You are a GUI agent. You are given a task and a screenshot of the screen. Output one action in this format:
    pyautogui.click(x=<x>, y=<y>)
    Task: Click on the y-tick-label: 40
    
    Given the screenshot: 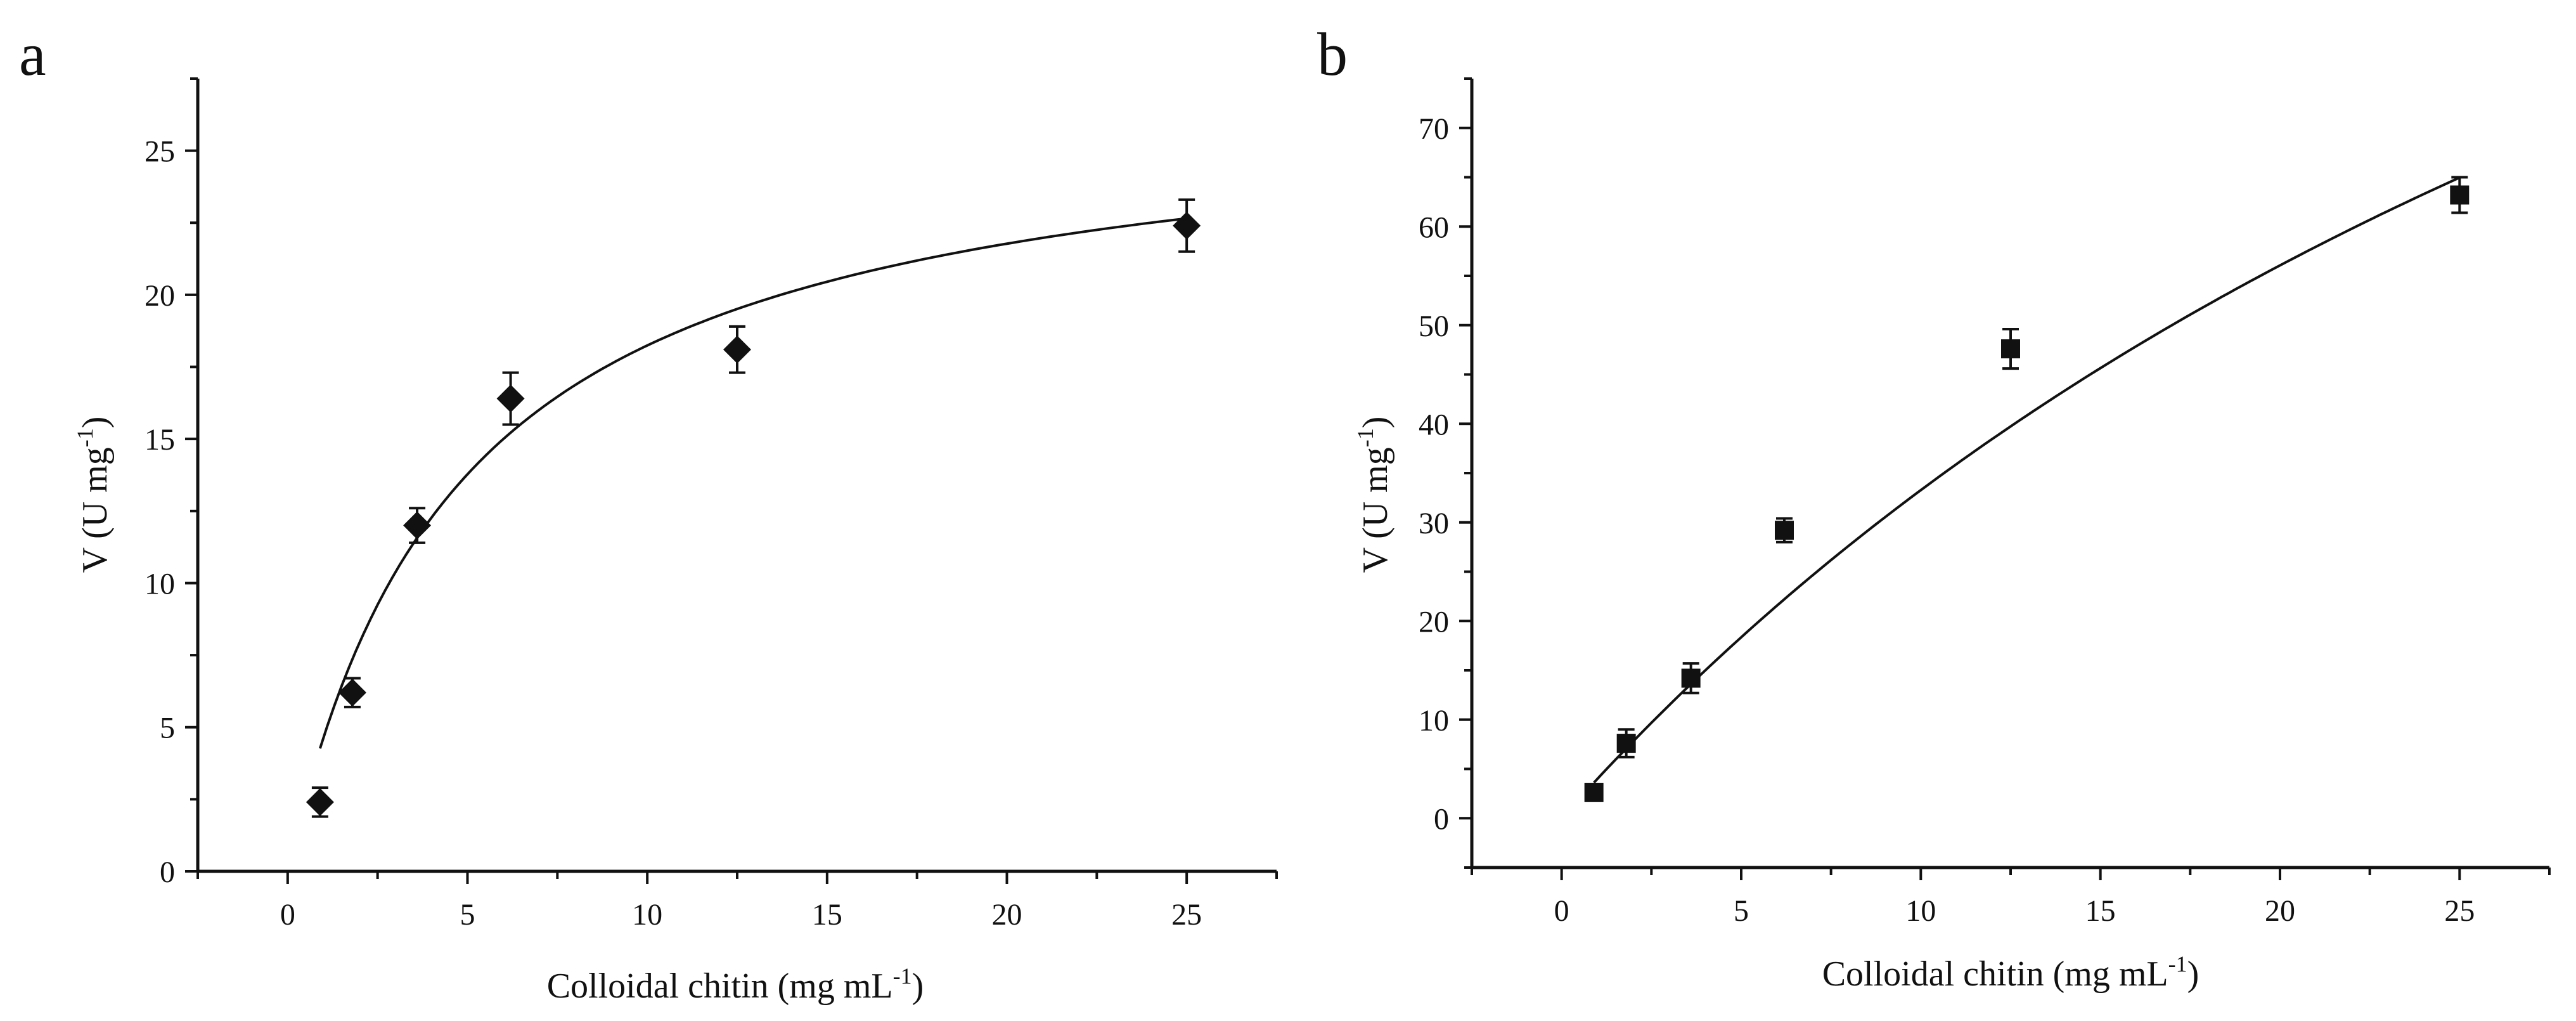 What is the action you would take?
    pyautogui.click(x=1434, y=425)
    